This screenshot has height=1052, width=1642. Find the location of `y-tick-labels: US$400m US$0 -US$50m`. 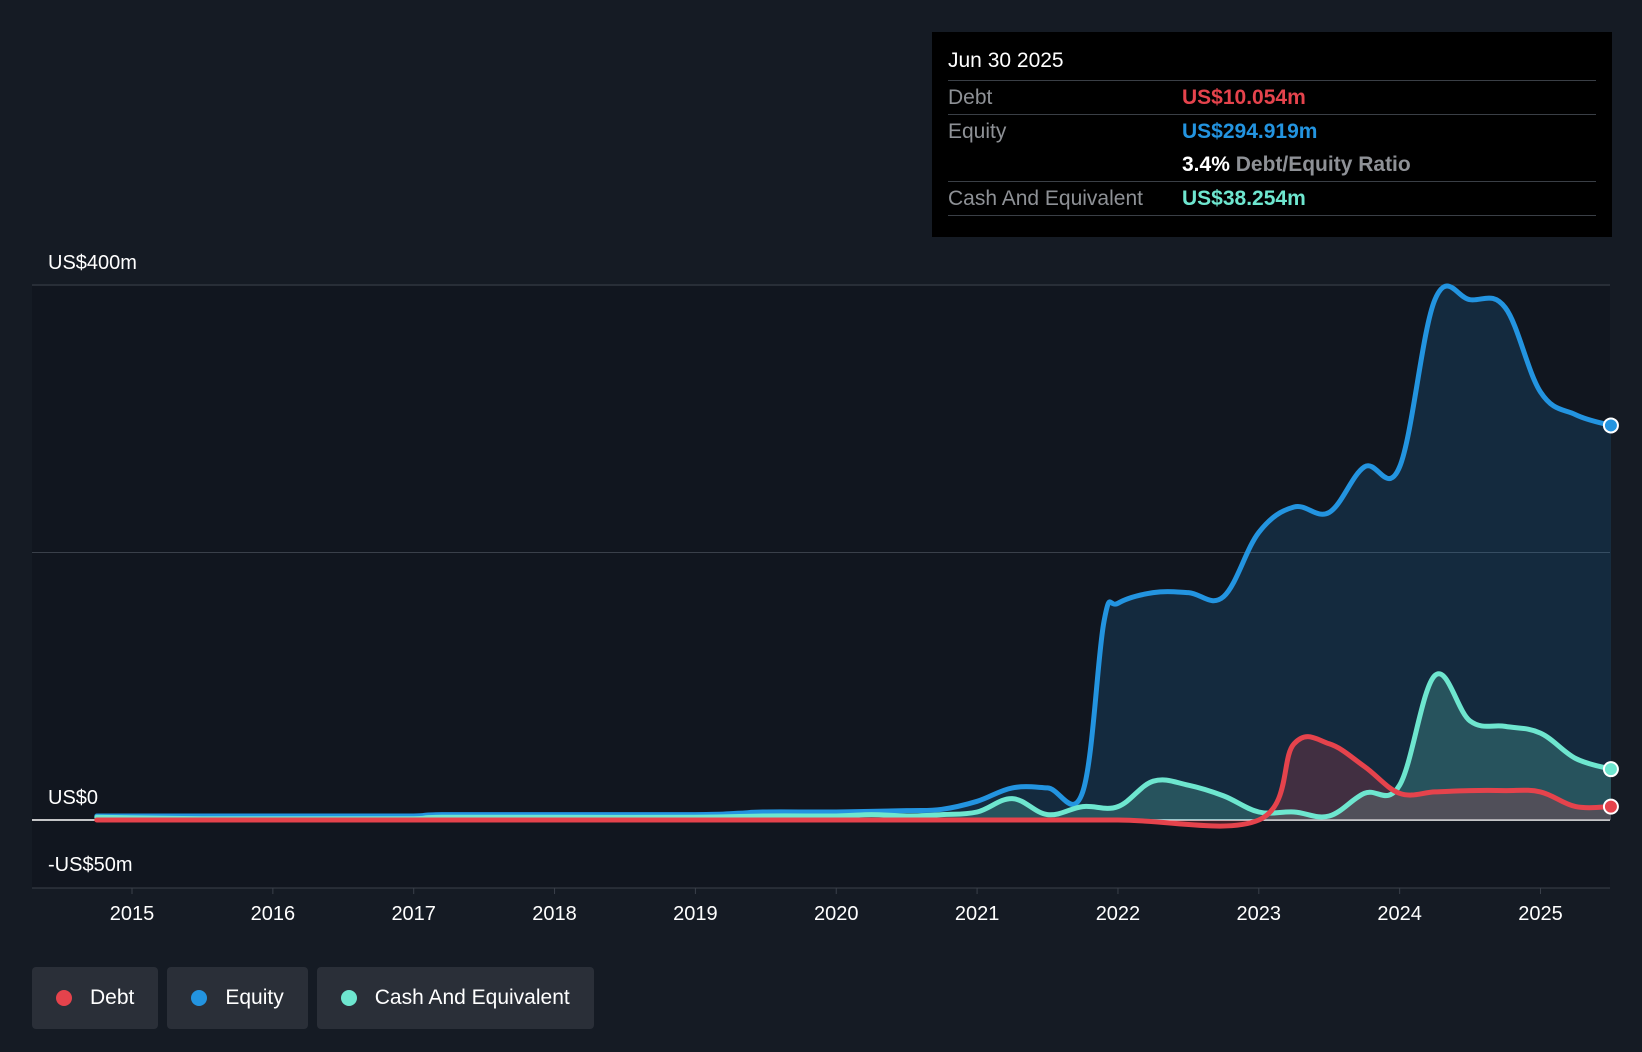

y-tick-labels: US$400m US$0 -US$50m is located at coordinates (92, 564).